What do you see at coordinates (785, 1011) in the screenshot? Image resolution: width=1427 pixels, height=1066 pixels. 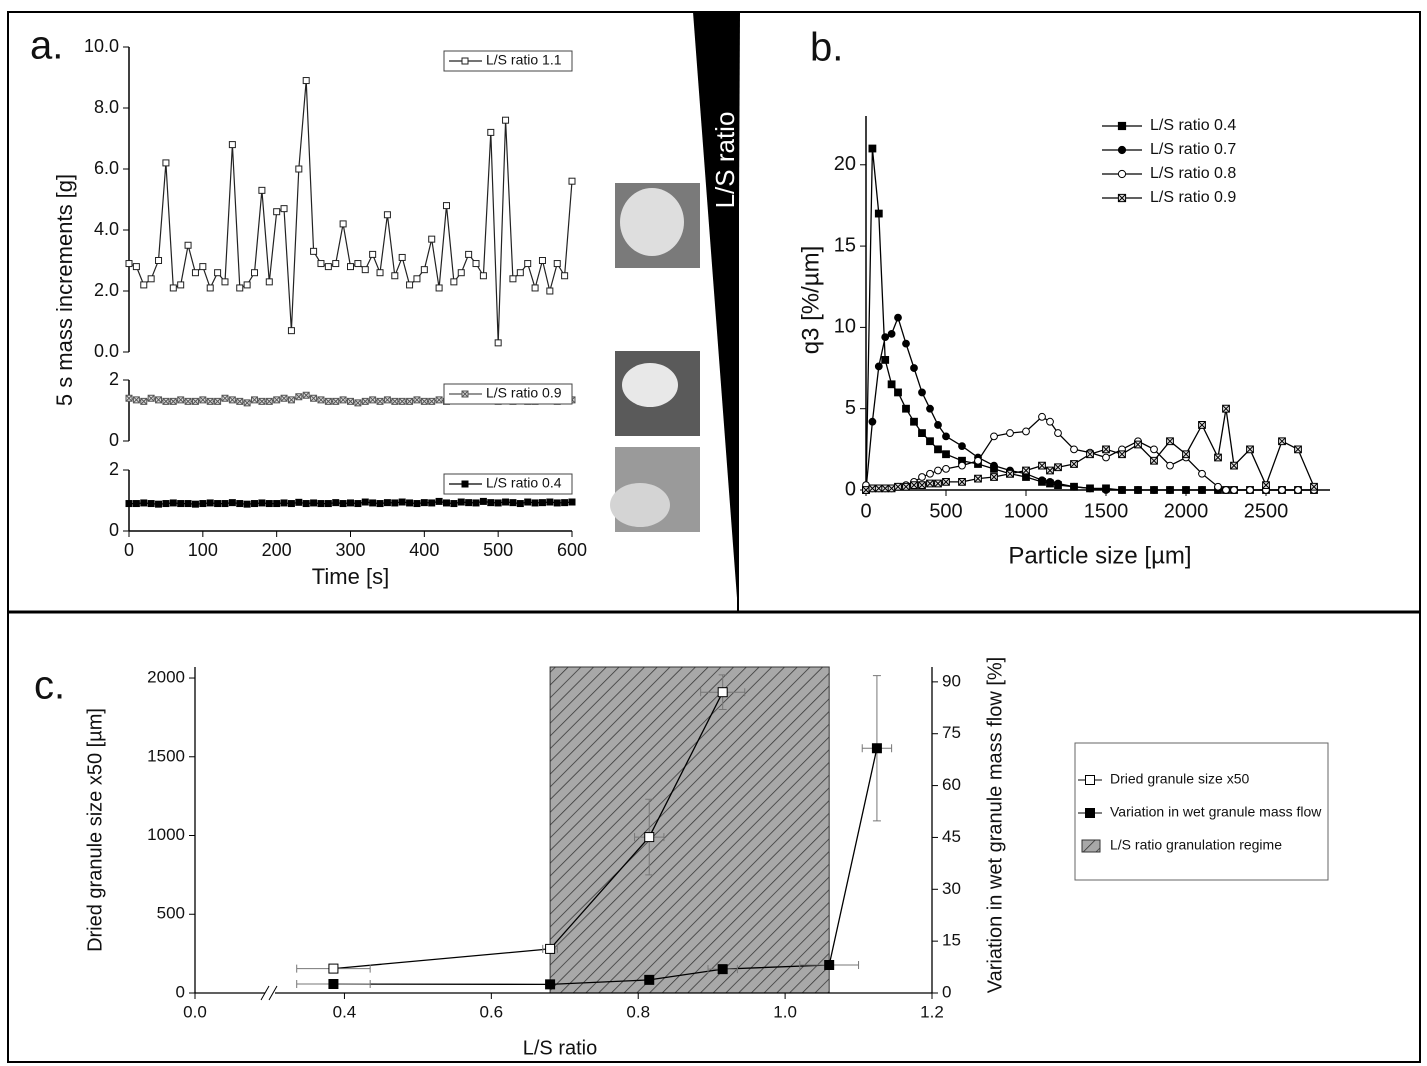 I see `x-tick-label: 1.0` at bounding box center [785, 1011].